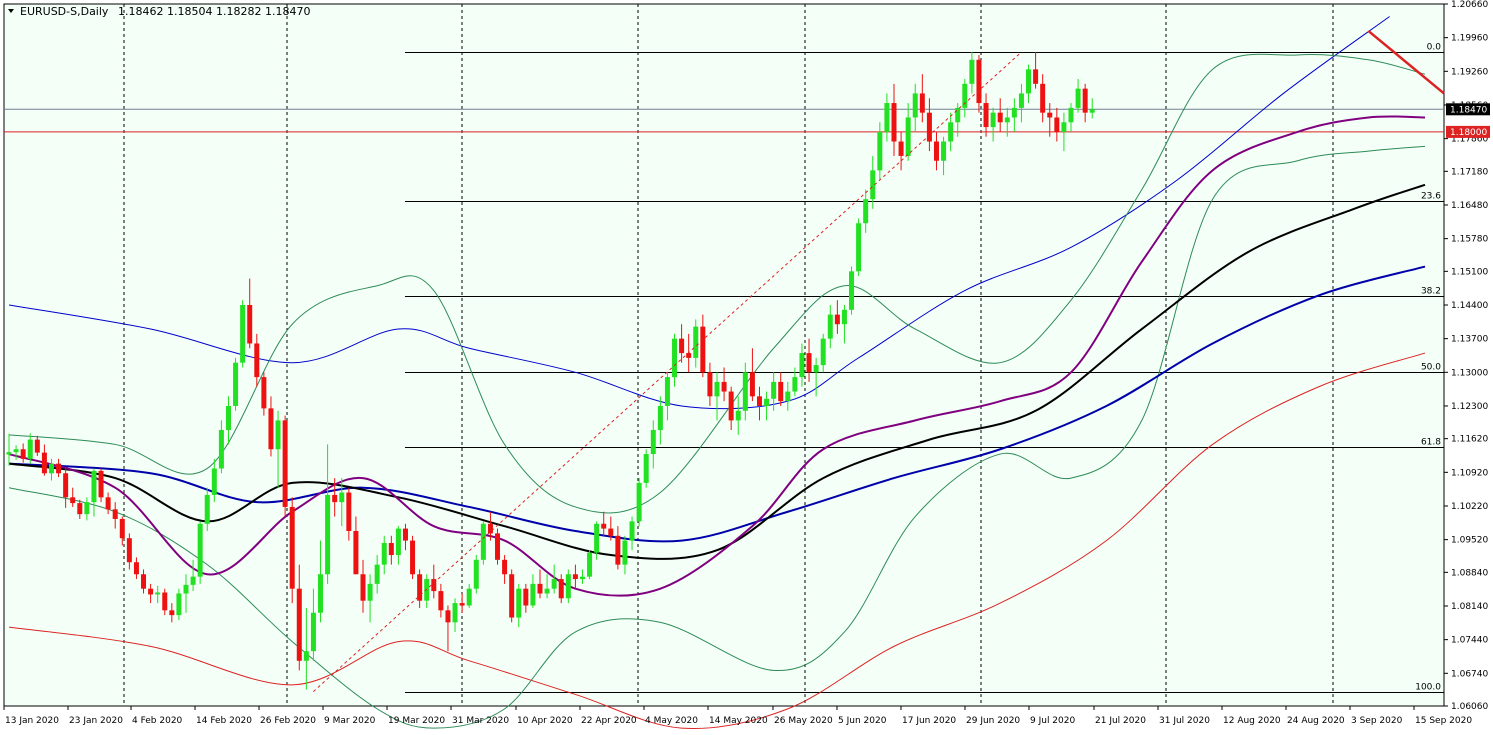  What do you see at coordinates (1469, 707) in the screenshot?
I see `price-tick-label: 1.06060` at bounding box center [1469, 707].